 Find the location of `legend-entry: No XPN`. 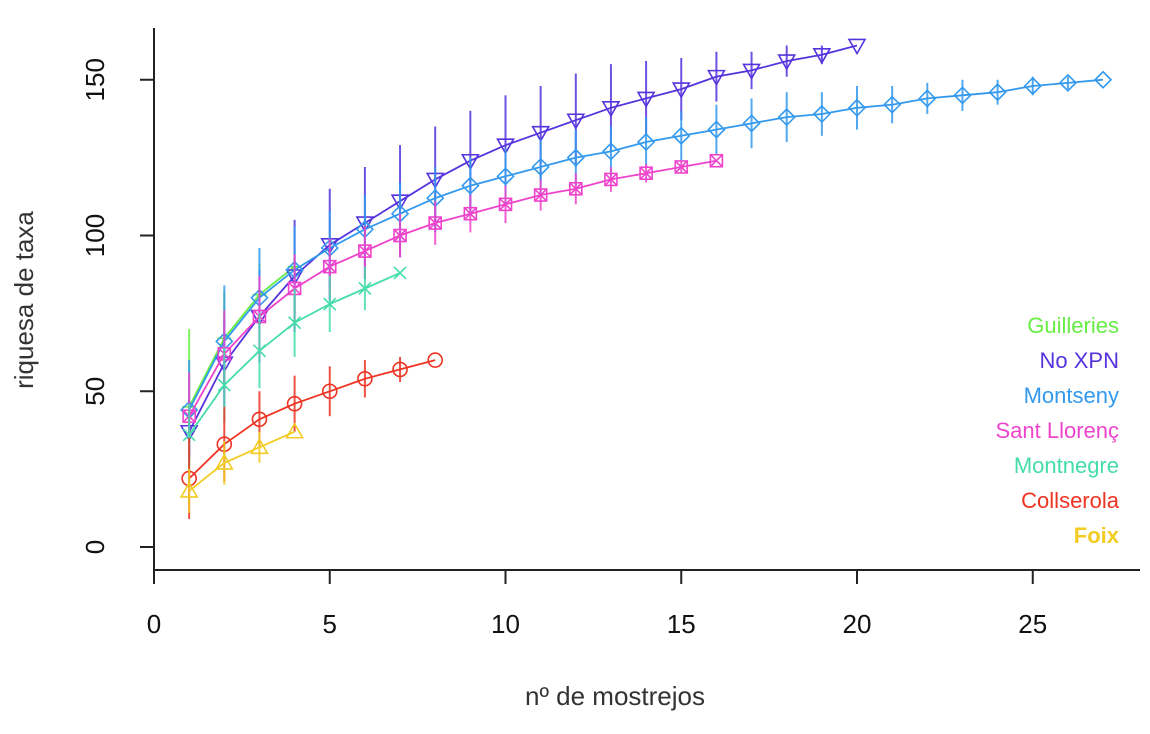

legend-entry: No XPN is located at coordinates (1079, 360).